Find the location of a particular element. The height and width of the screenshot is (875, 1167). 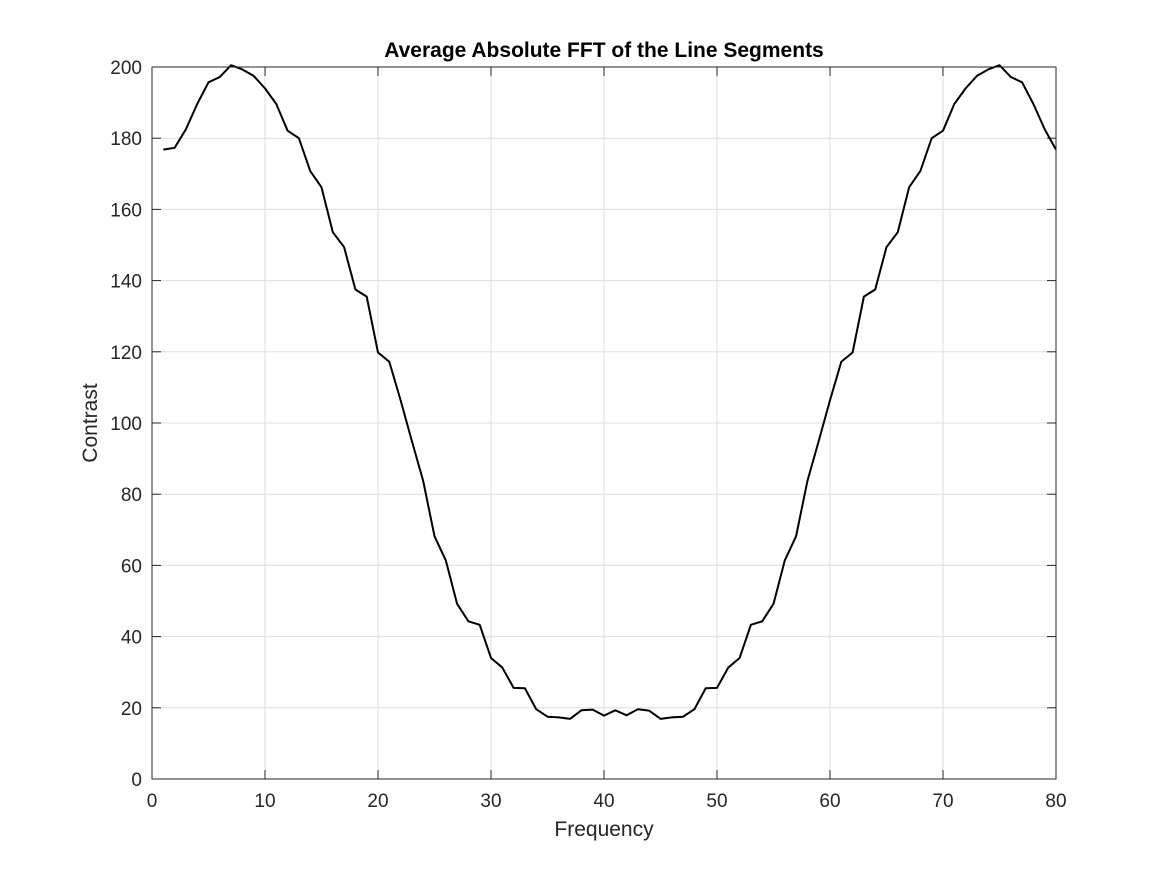

y-tick-label: 160 is located at coordinates (126, 210).